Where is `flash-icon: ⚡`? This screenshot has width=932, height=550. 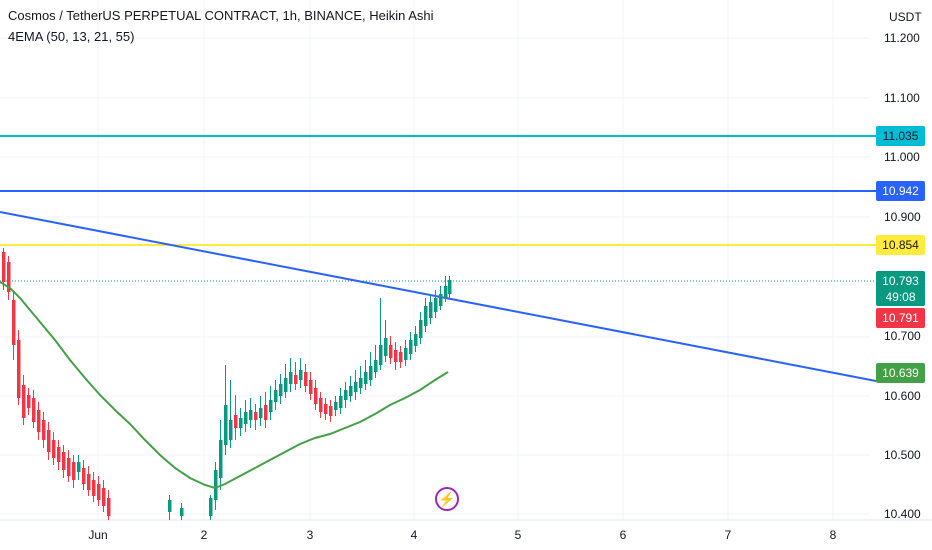 flash-icon: ⚡ is located at coordinates (447, 499).